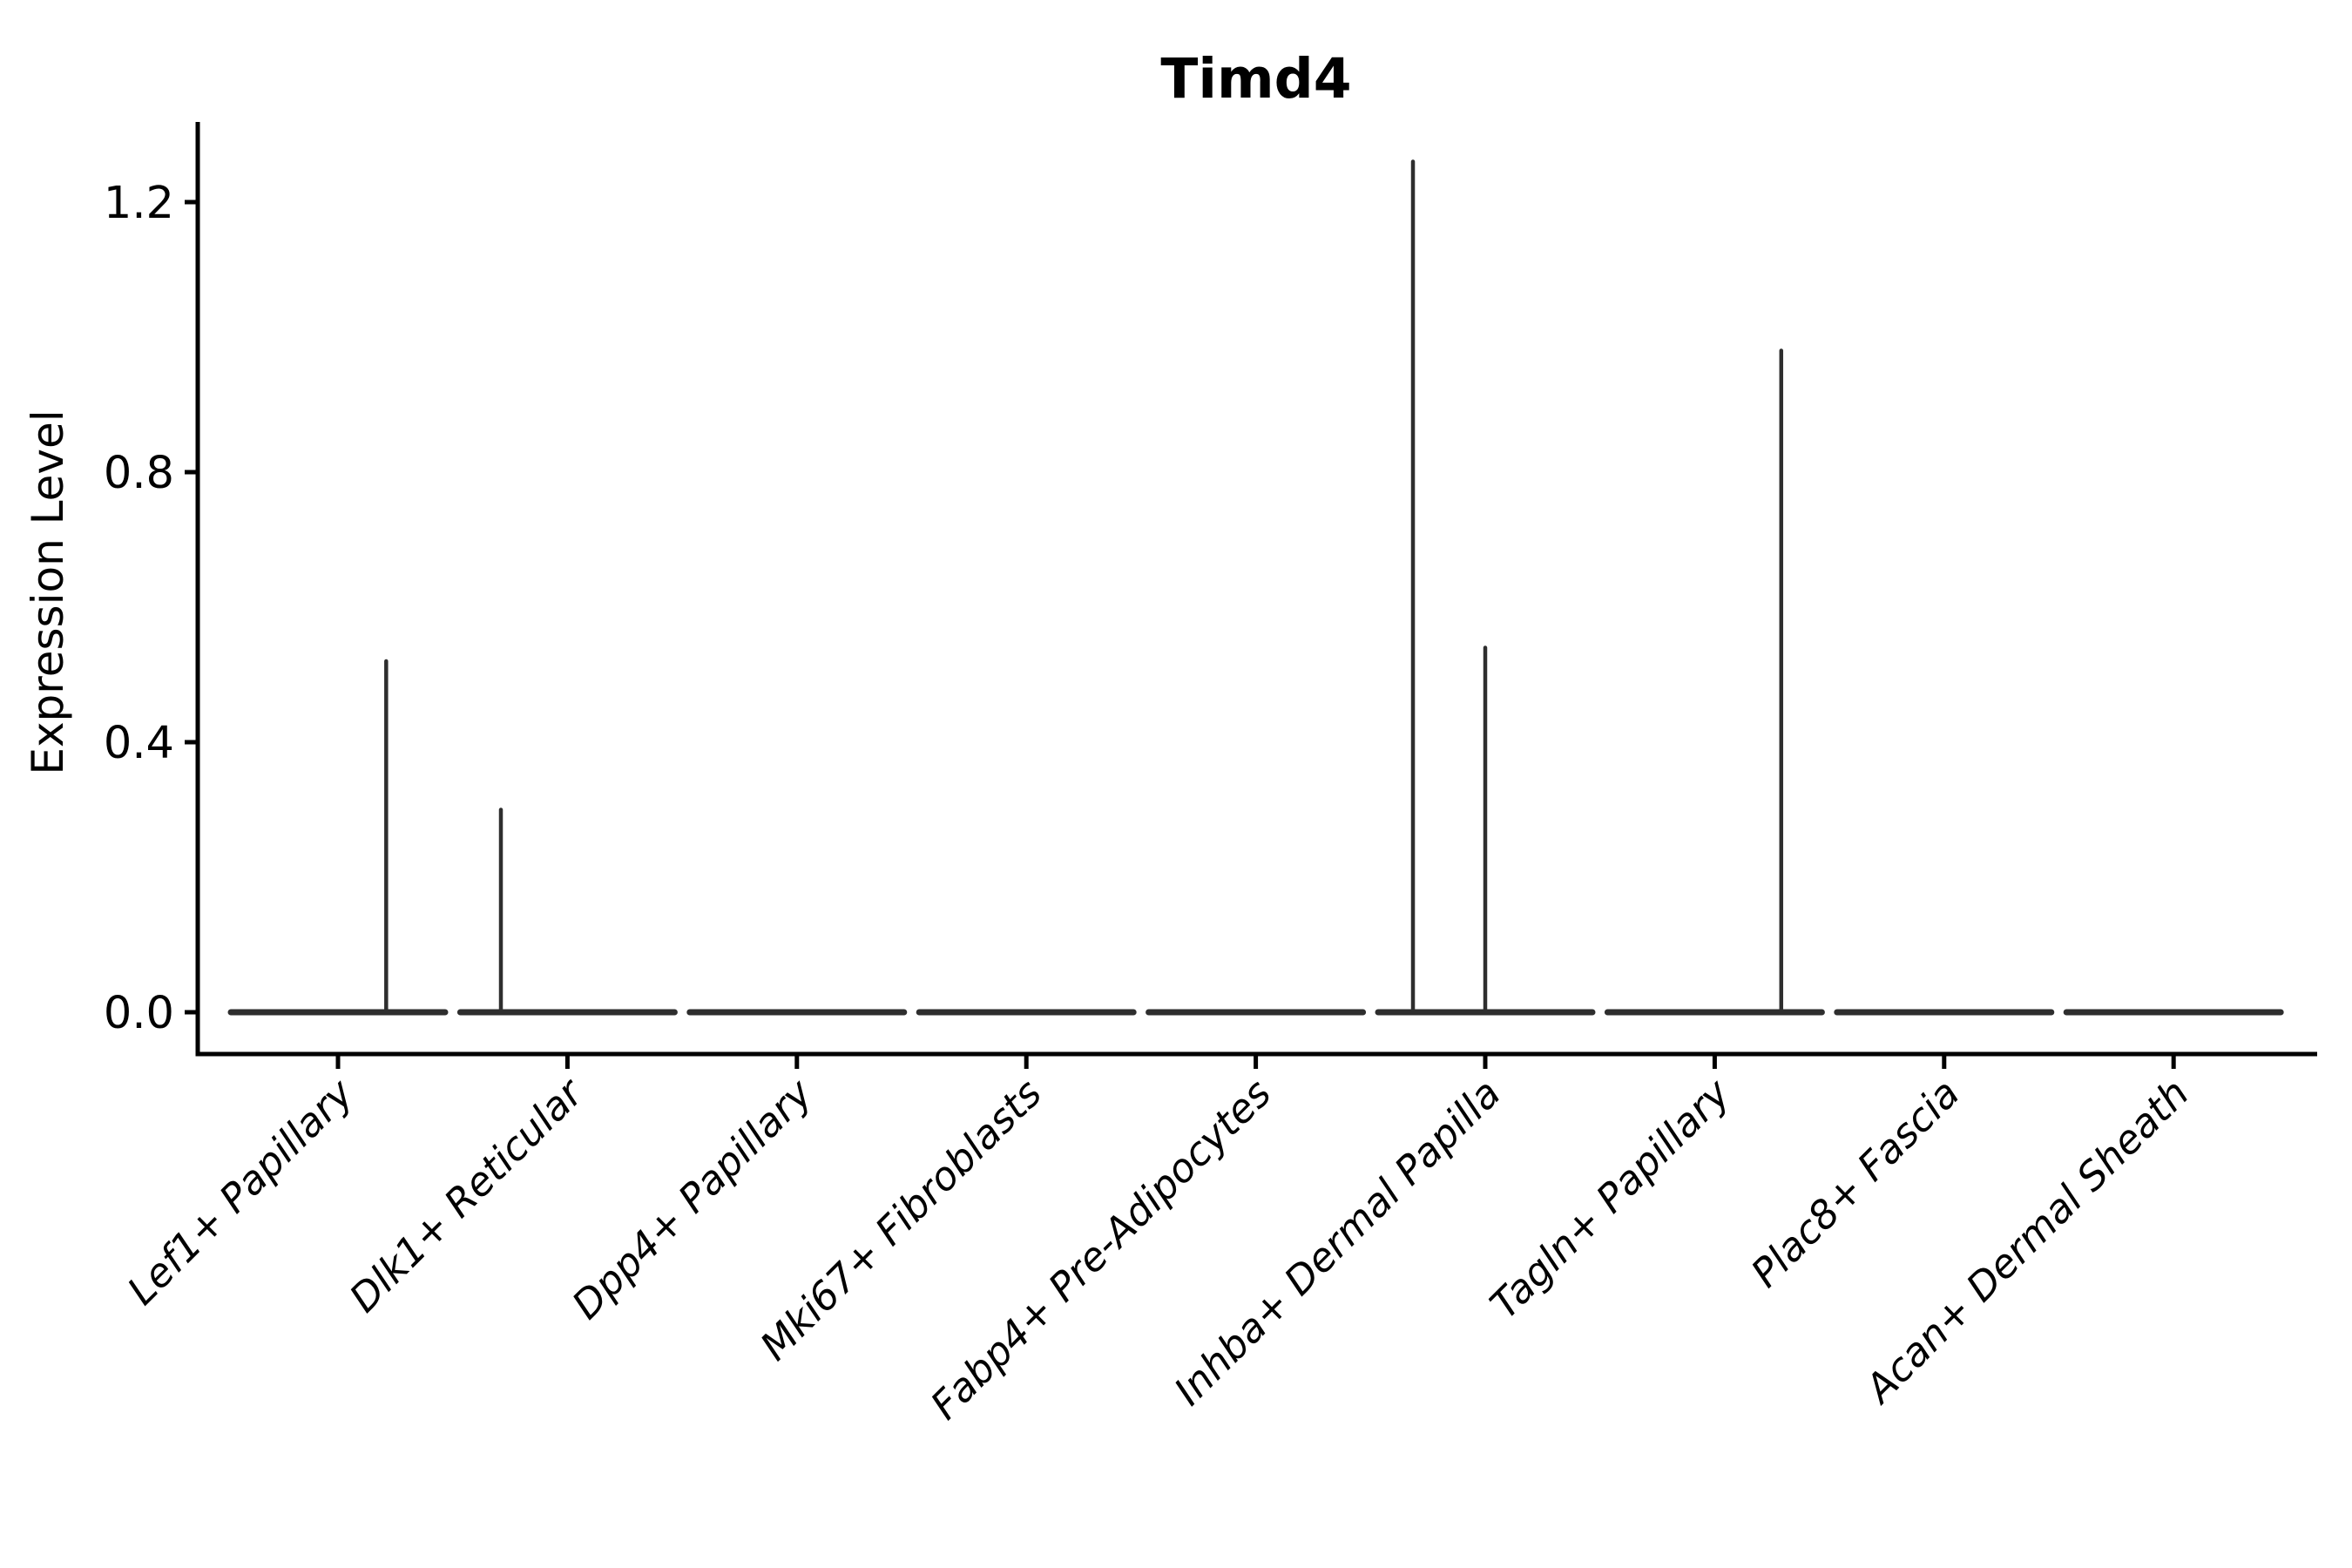 The image size is (2352, 1568). I want to click on x-tick-label: Lef1+ Papillary, so click(240, 1191).